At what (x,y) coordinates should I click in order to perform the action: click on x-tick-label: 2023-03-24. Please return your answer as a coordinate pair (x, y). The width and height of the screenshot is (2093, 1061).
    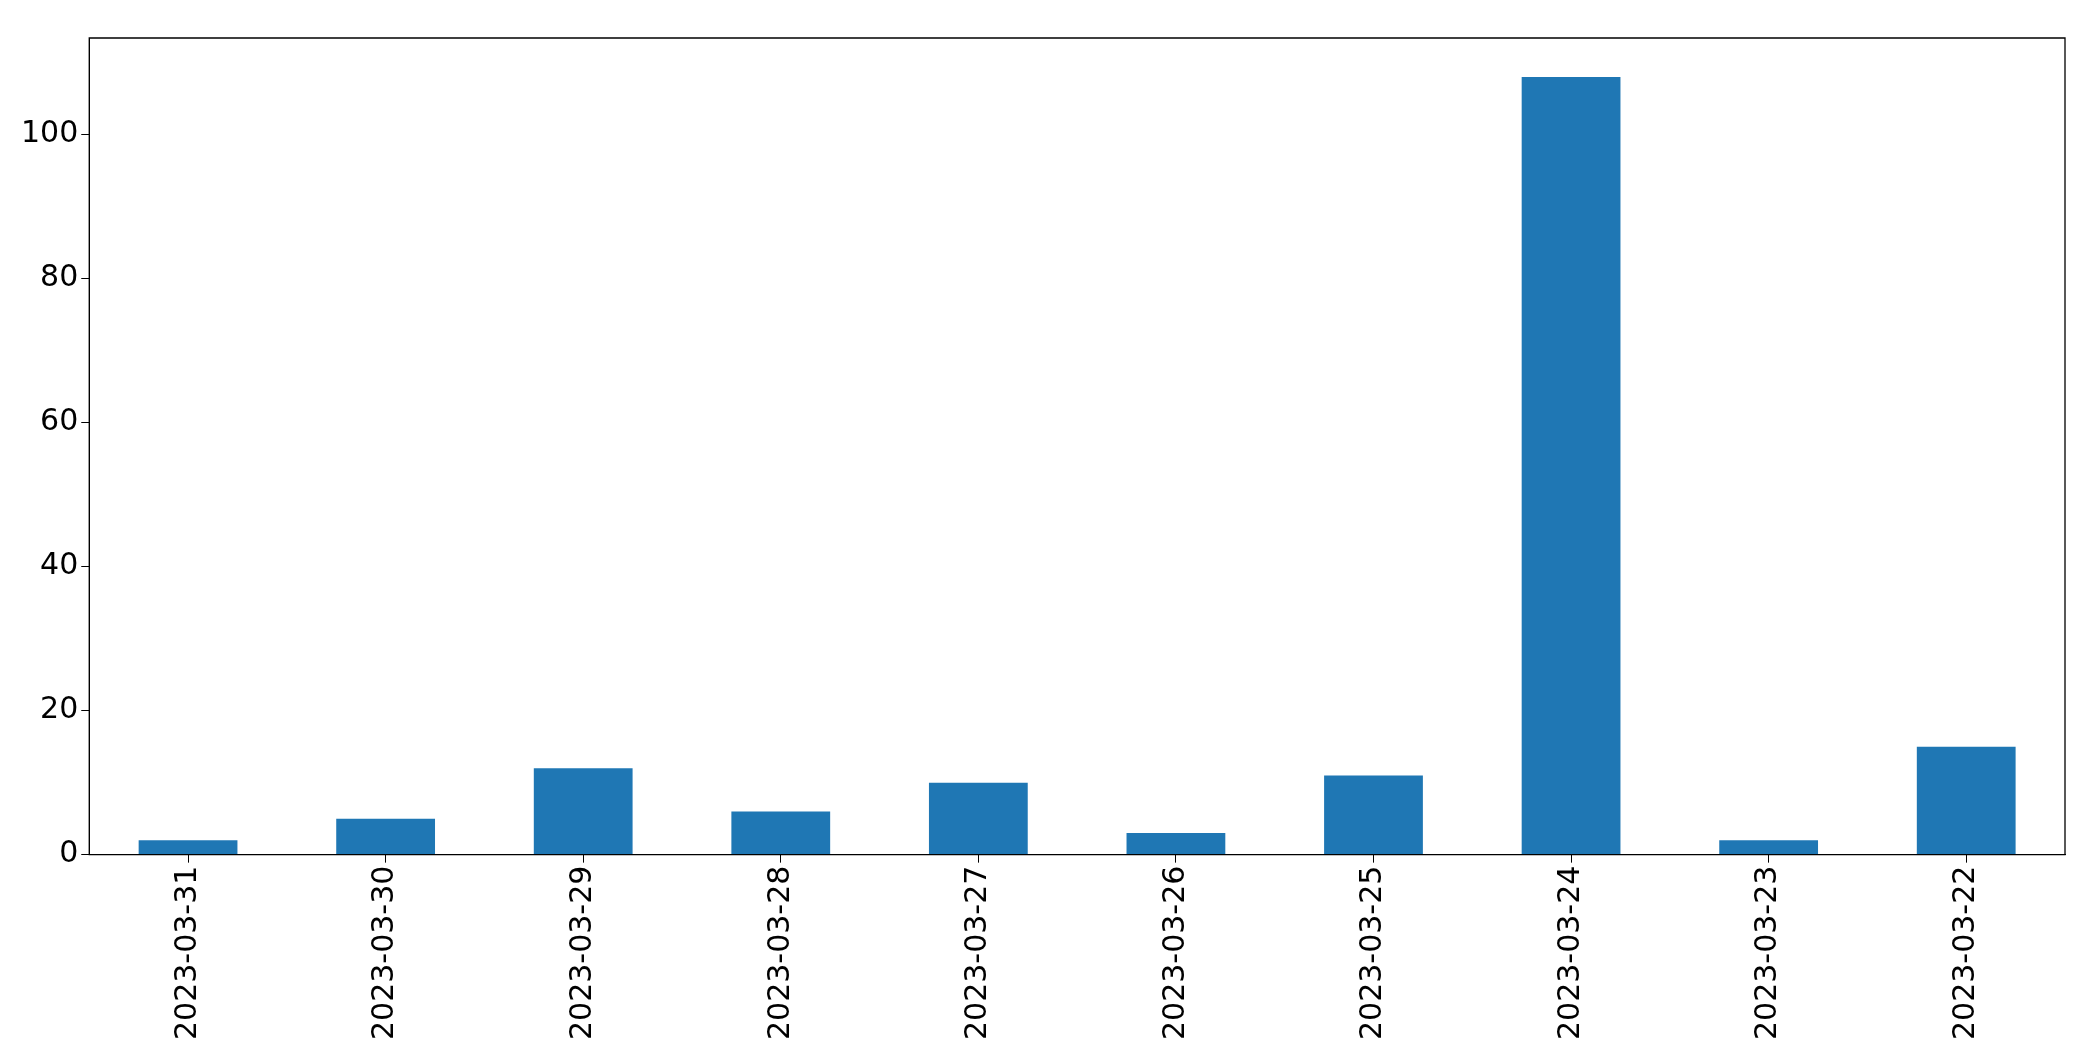
    Looking at the image, I should click on (1568, 953).